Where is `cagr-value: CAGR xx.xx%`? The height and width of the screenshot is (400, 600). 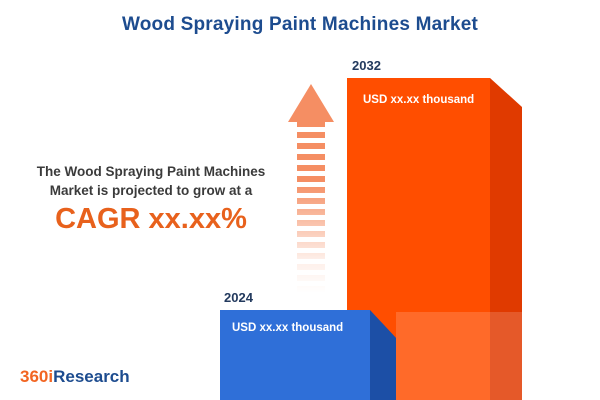
cagr-value: CAGR xx.xx% is located at coordinates (151, 219).